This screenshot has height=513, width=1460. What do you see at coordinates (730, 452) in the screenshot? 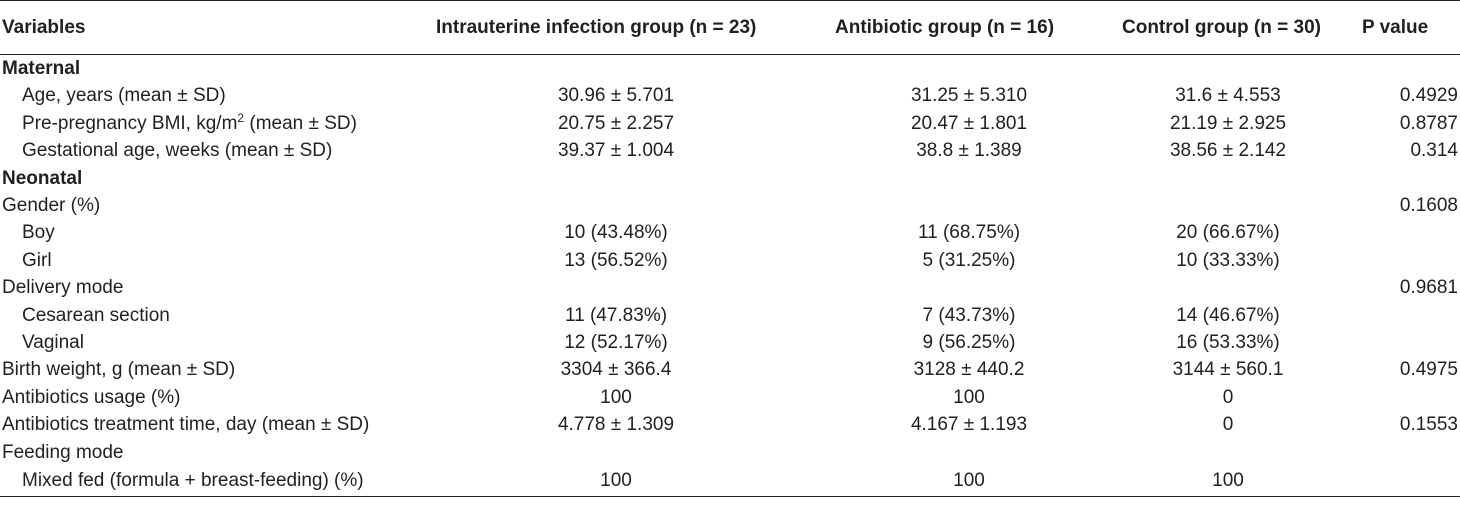
I see `table-row-feeding-mode: Feeding mode` at bounding box center [730, 452].